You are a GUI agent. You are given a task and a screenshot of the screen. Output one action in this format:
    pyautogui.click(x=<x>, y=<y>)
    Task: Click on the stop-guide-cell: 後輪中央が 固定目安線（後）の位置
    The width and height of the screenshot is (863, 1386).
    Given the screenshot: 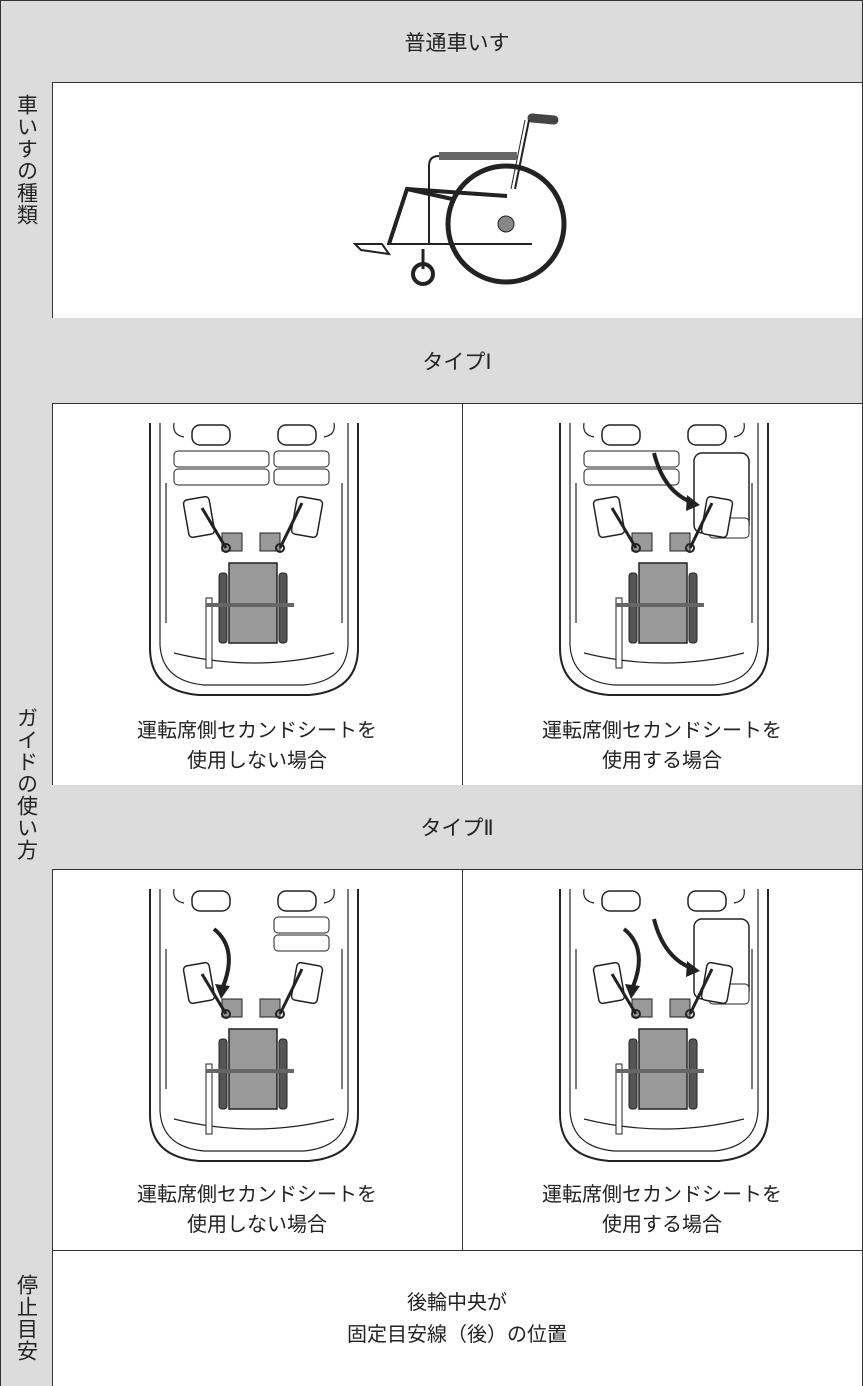 What is the action you would take?
    pyautogui.click(x=457, y=1318)
    